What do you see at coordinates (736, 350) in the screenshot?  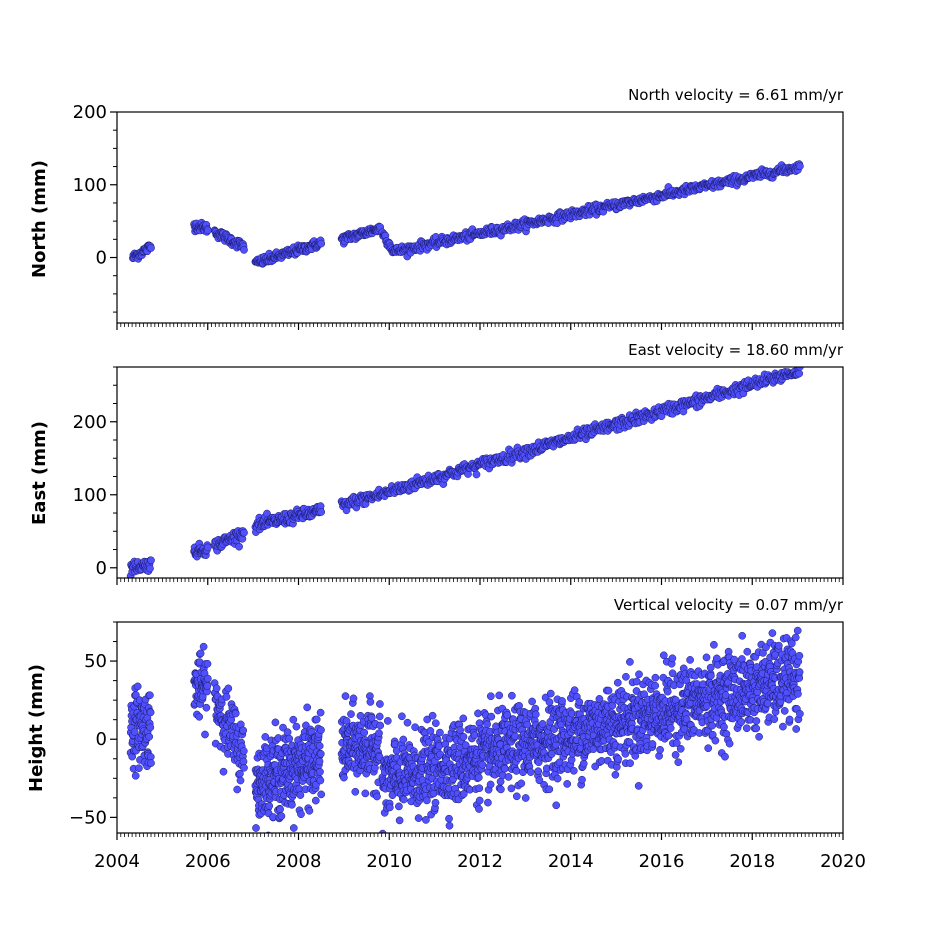 I see `east-velocity-title: East velocity = 18.60 mm/yr` at bounding box center [736, 350].